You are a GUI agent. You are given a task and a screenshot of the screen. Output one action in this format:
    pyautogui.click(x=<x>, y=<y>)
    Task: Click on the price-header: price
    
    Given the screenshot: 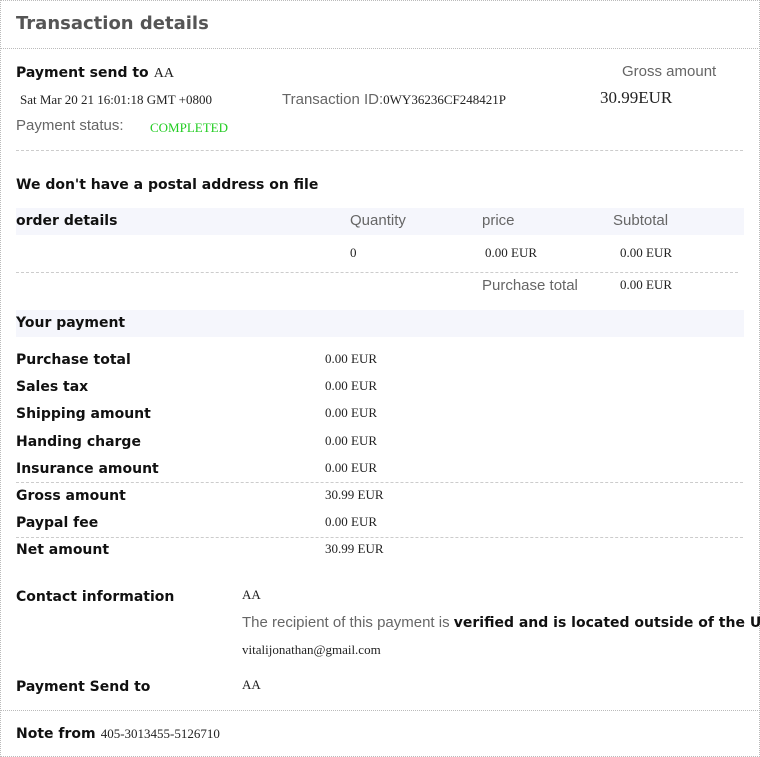 What is the action you would take?
    pyautogui.click(x=498, y=220)
    